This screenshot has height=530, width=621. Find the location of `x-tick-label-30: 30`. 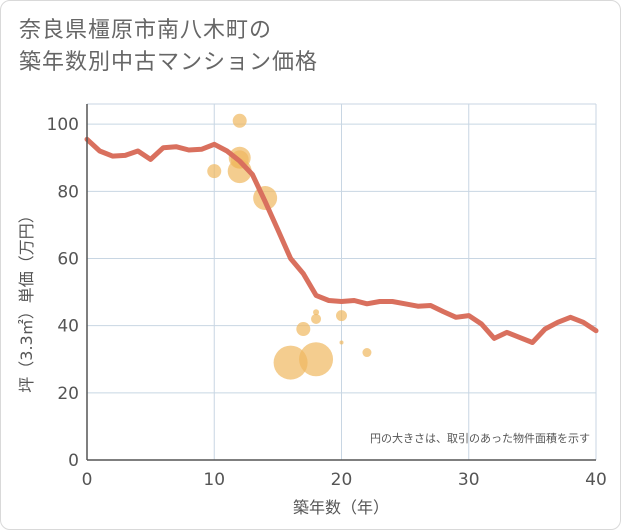

x-tick-label-30: 30 is located at coordinates (469, 480).